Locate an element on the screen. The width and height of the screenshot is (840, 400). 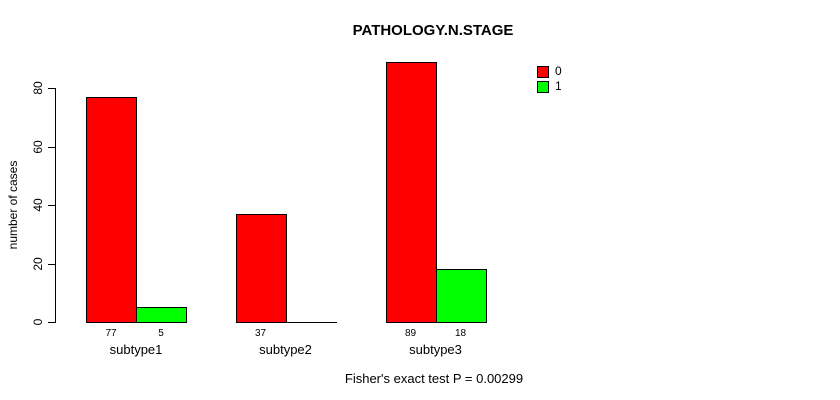
legend-item-0: 0 is located at coordinates (549, 71).